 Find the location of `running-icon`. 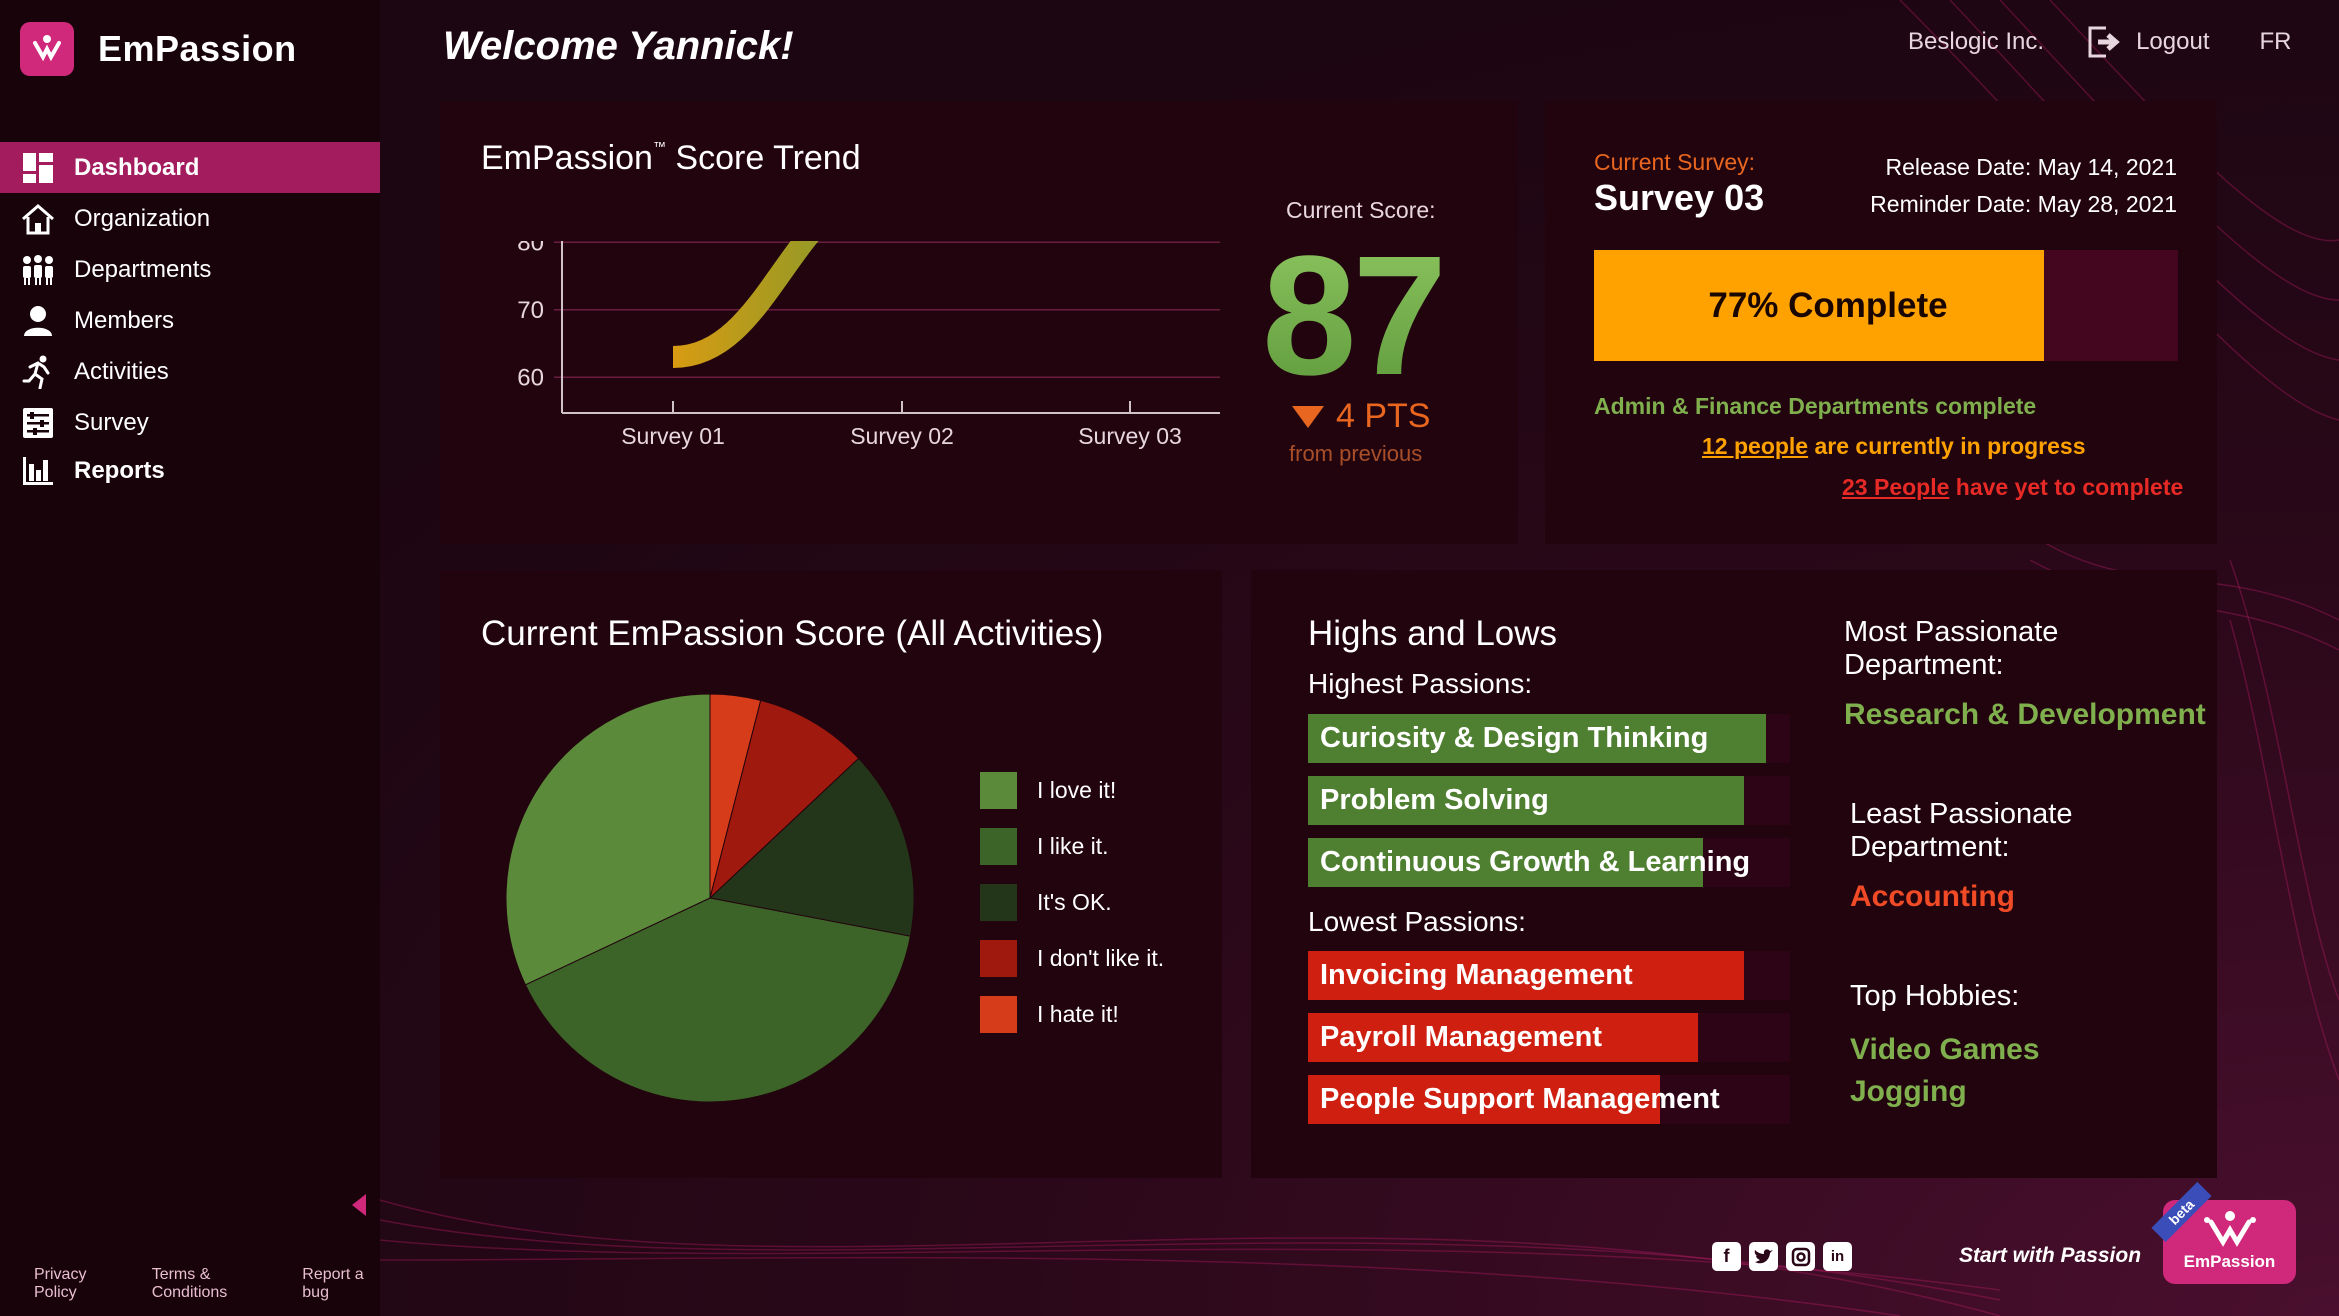

running-icon is located at coordinates (38, 372).